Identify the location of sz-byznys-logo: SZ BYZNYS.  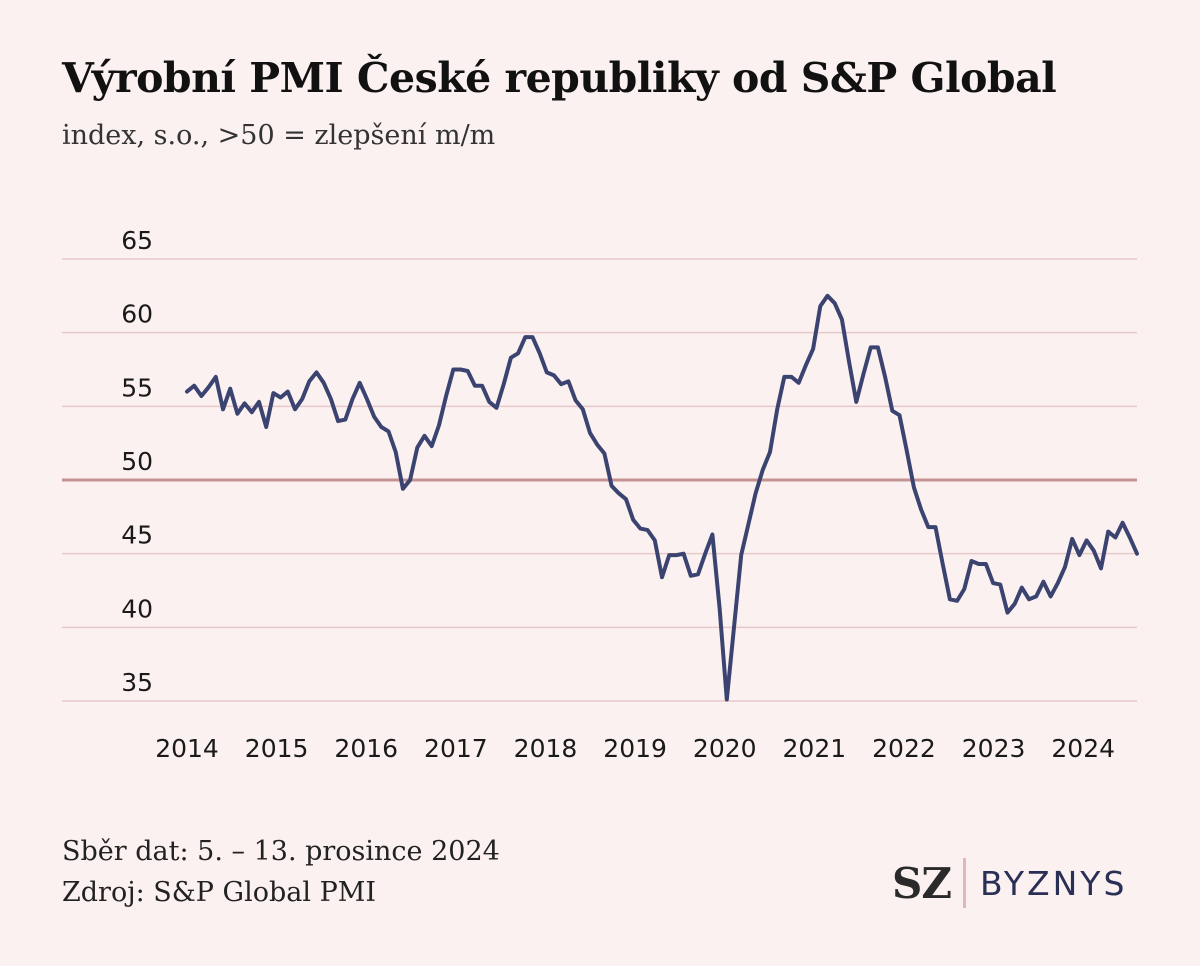
(1009, 883).